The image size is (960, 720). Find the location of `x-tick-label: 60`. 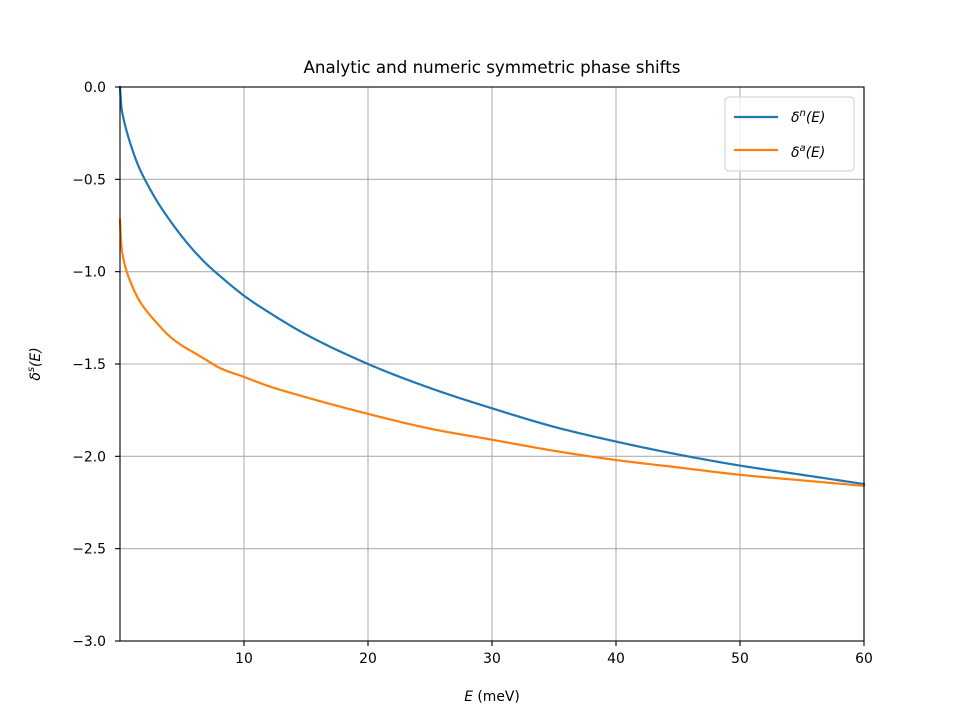

x-tick-label: 60 is located at coordinates (864, 659).